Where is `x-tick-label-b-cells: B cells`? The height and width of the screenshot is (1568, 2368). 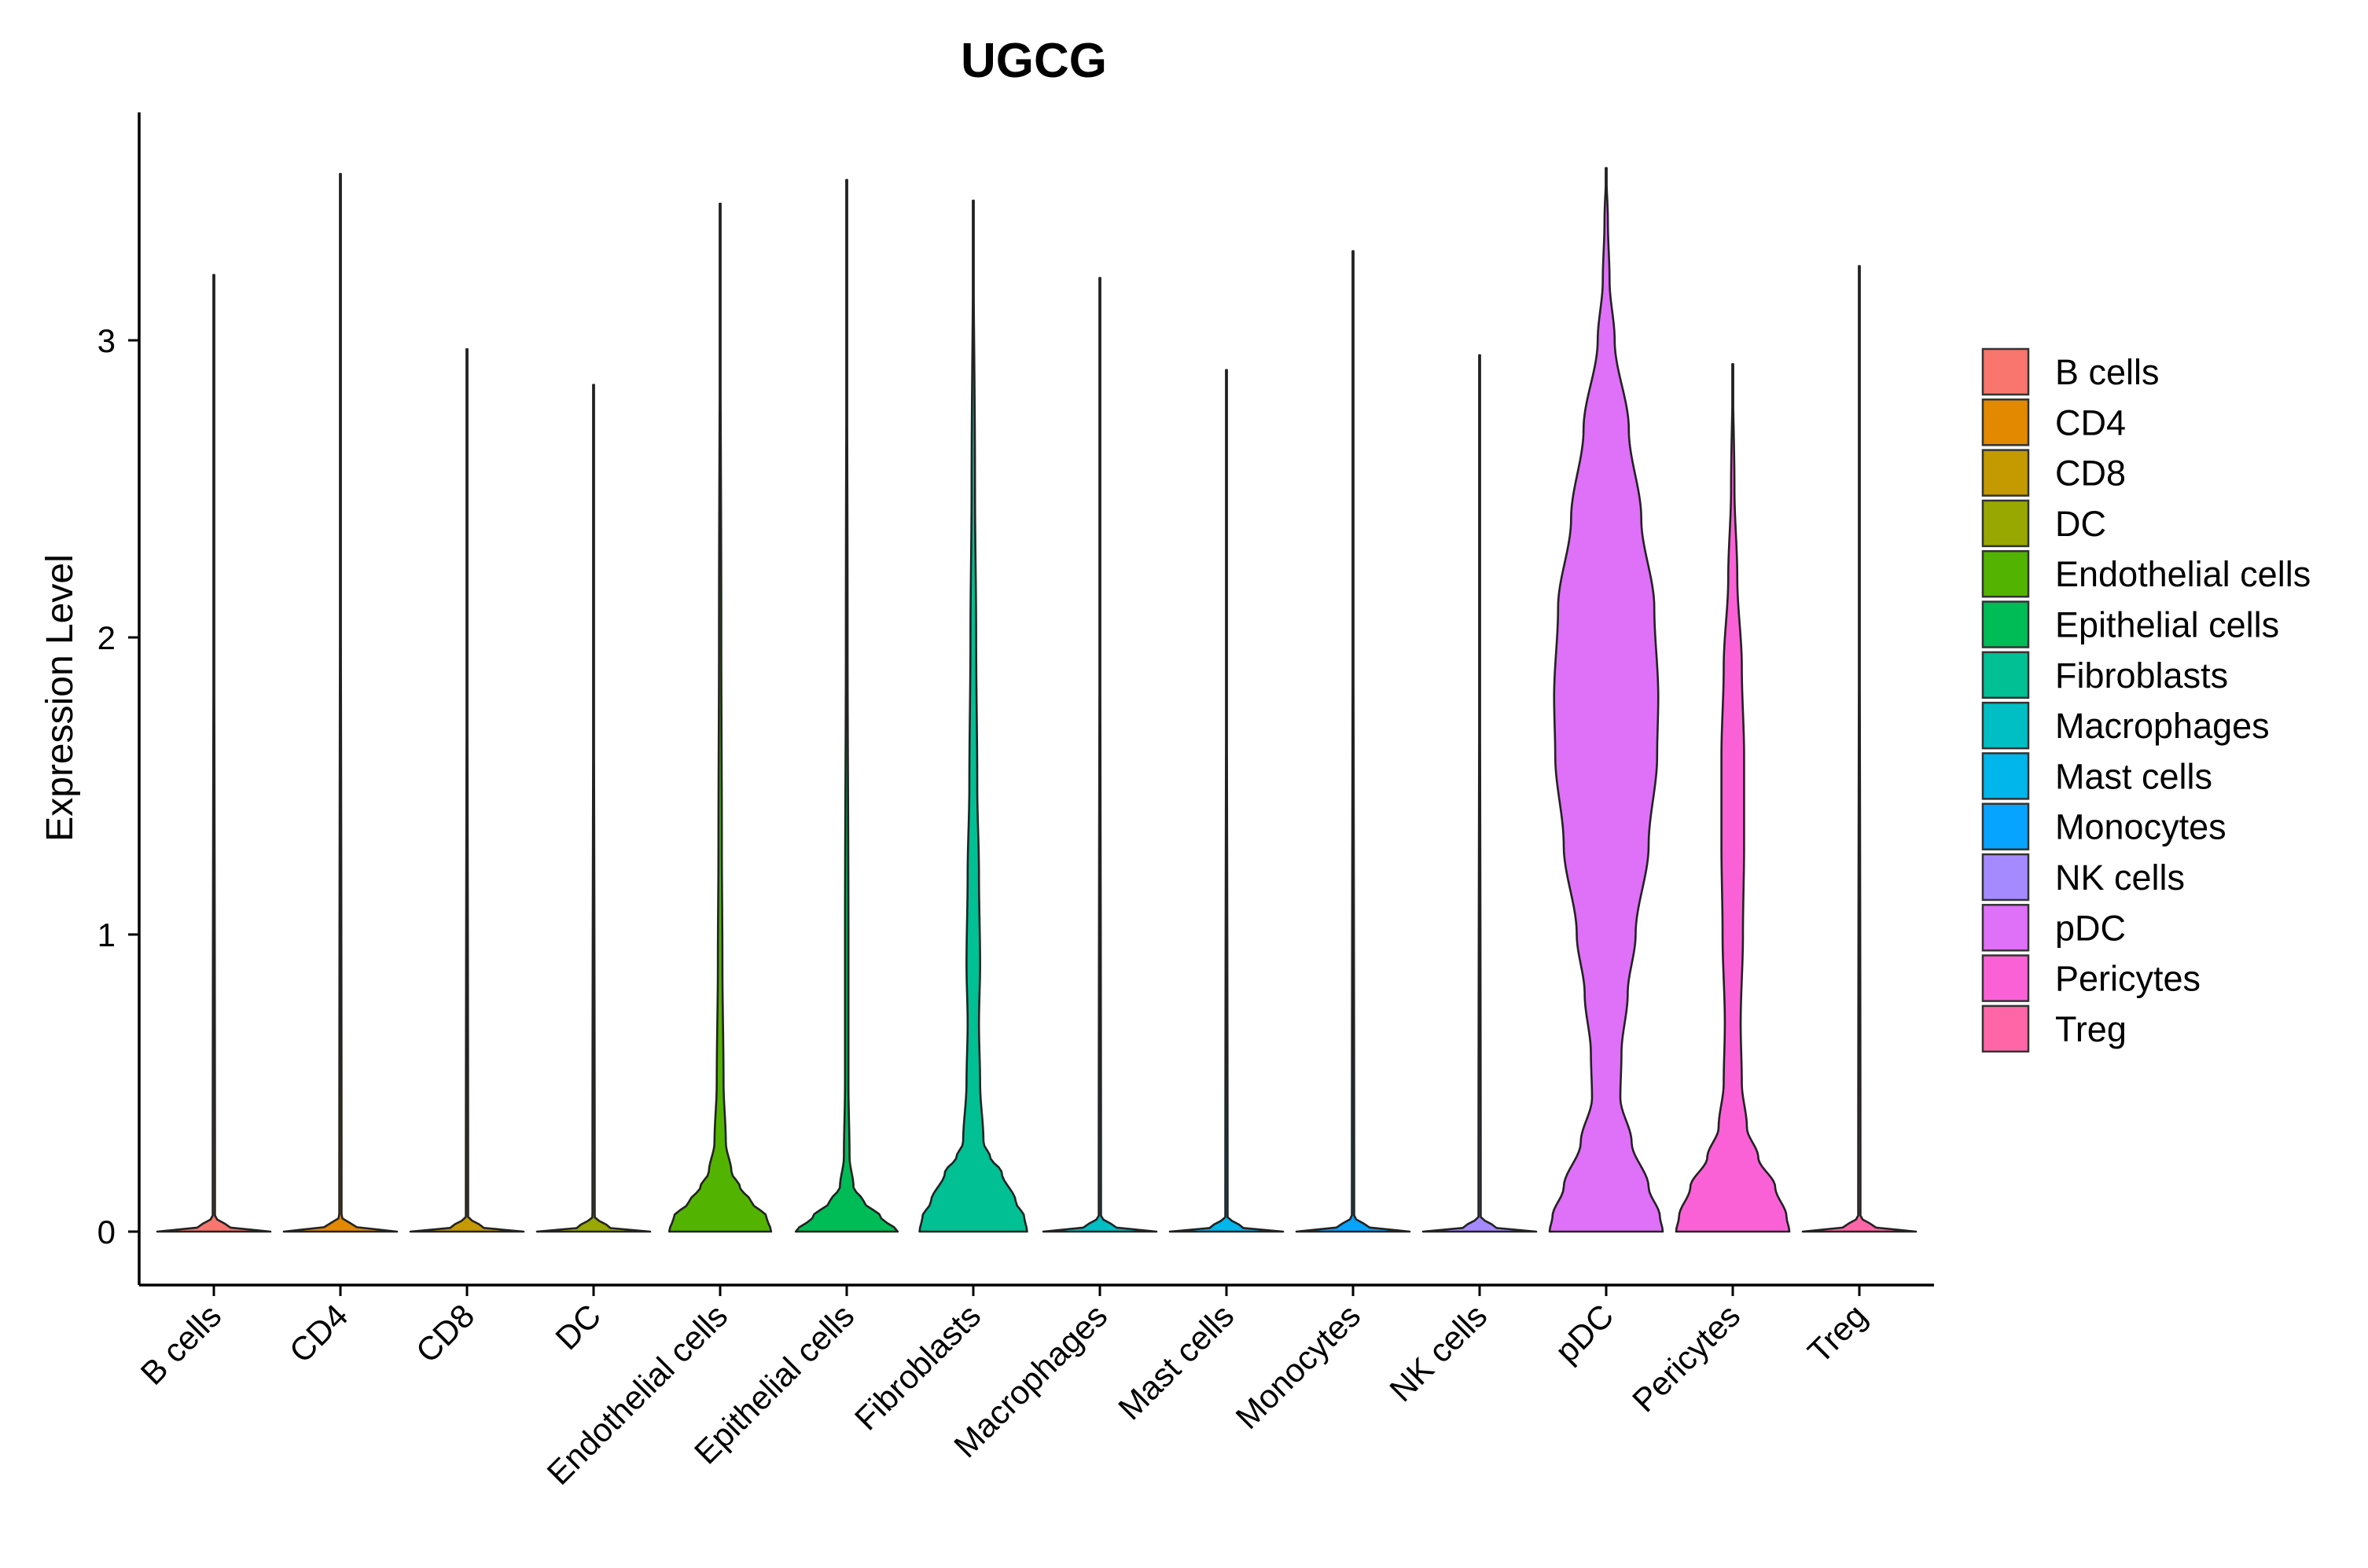 x-tick-label-b-cells: B cells is located at coordinates (181, 1344).